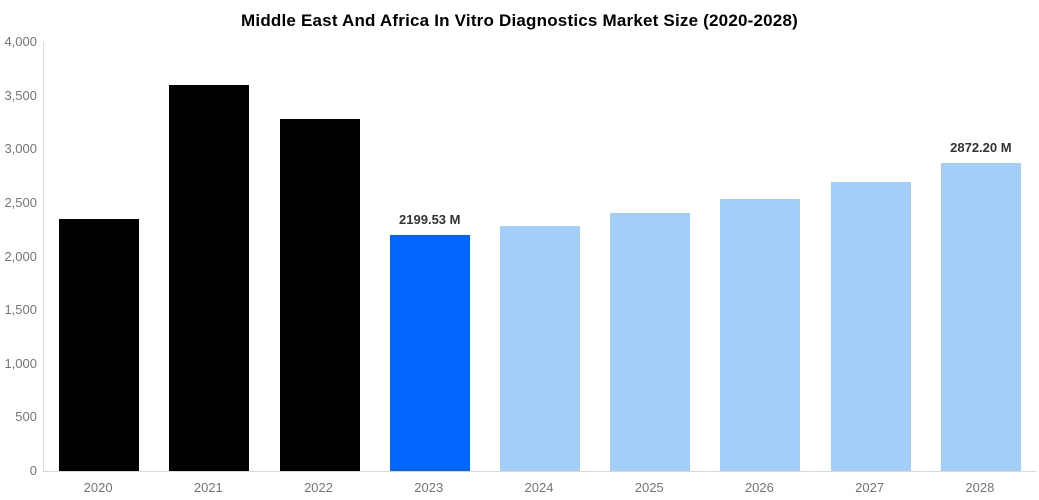 This screenshot has width=1039, height=500. What do you see at coordinates (20, 256) in the screenshot?
I see `y-axis-label-2000: 2,000` at bounding box center [20, 256].